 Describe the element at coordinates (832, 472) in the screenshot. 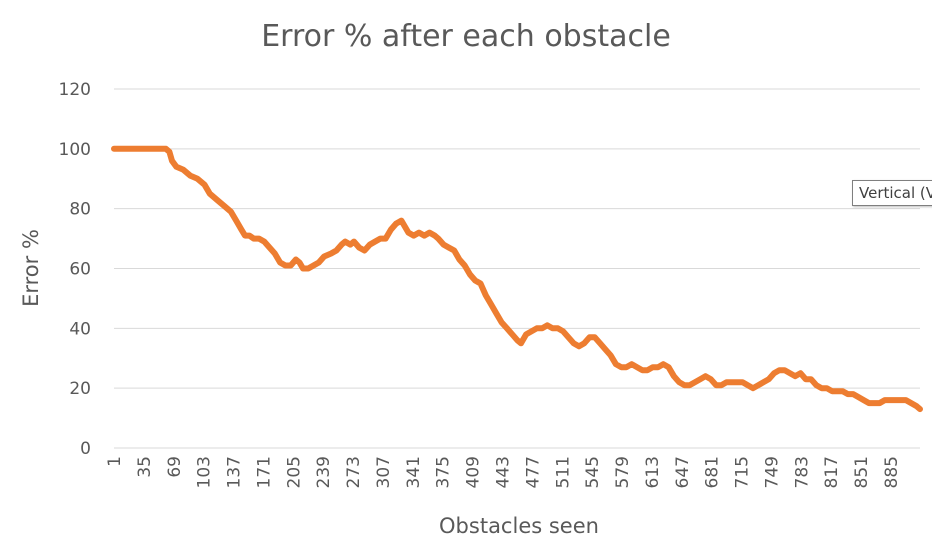

I see `x-tick-label: 817` at that location.